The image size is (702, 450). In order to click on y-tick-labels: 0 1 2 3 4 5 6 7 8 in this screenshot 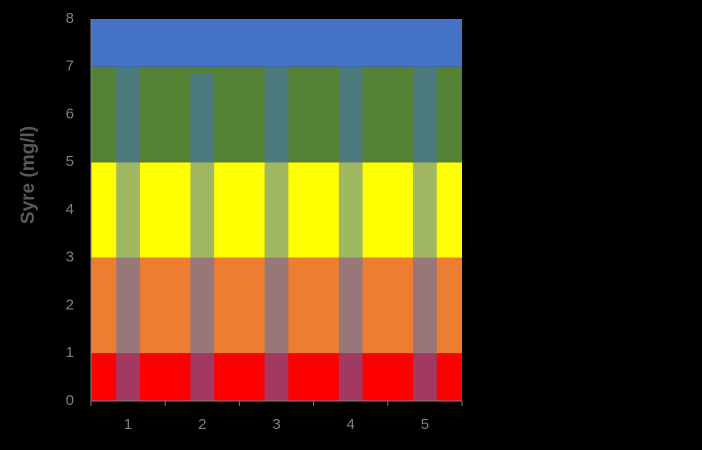, I will do `click(70, 209)`.